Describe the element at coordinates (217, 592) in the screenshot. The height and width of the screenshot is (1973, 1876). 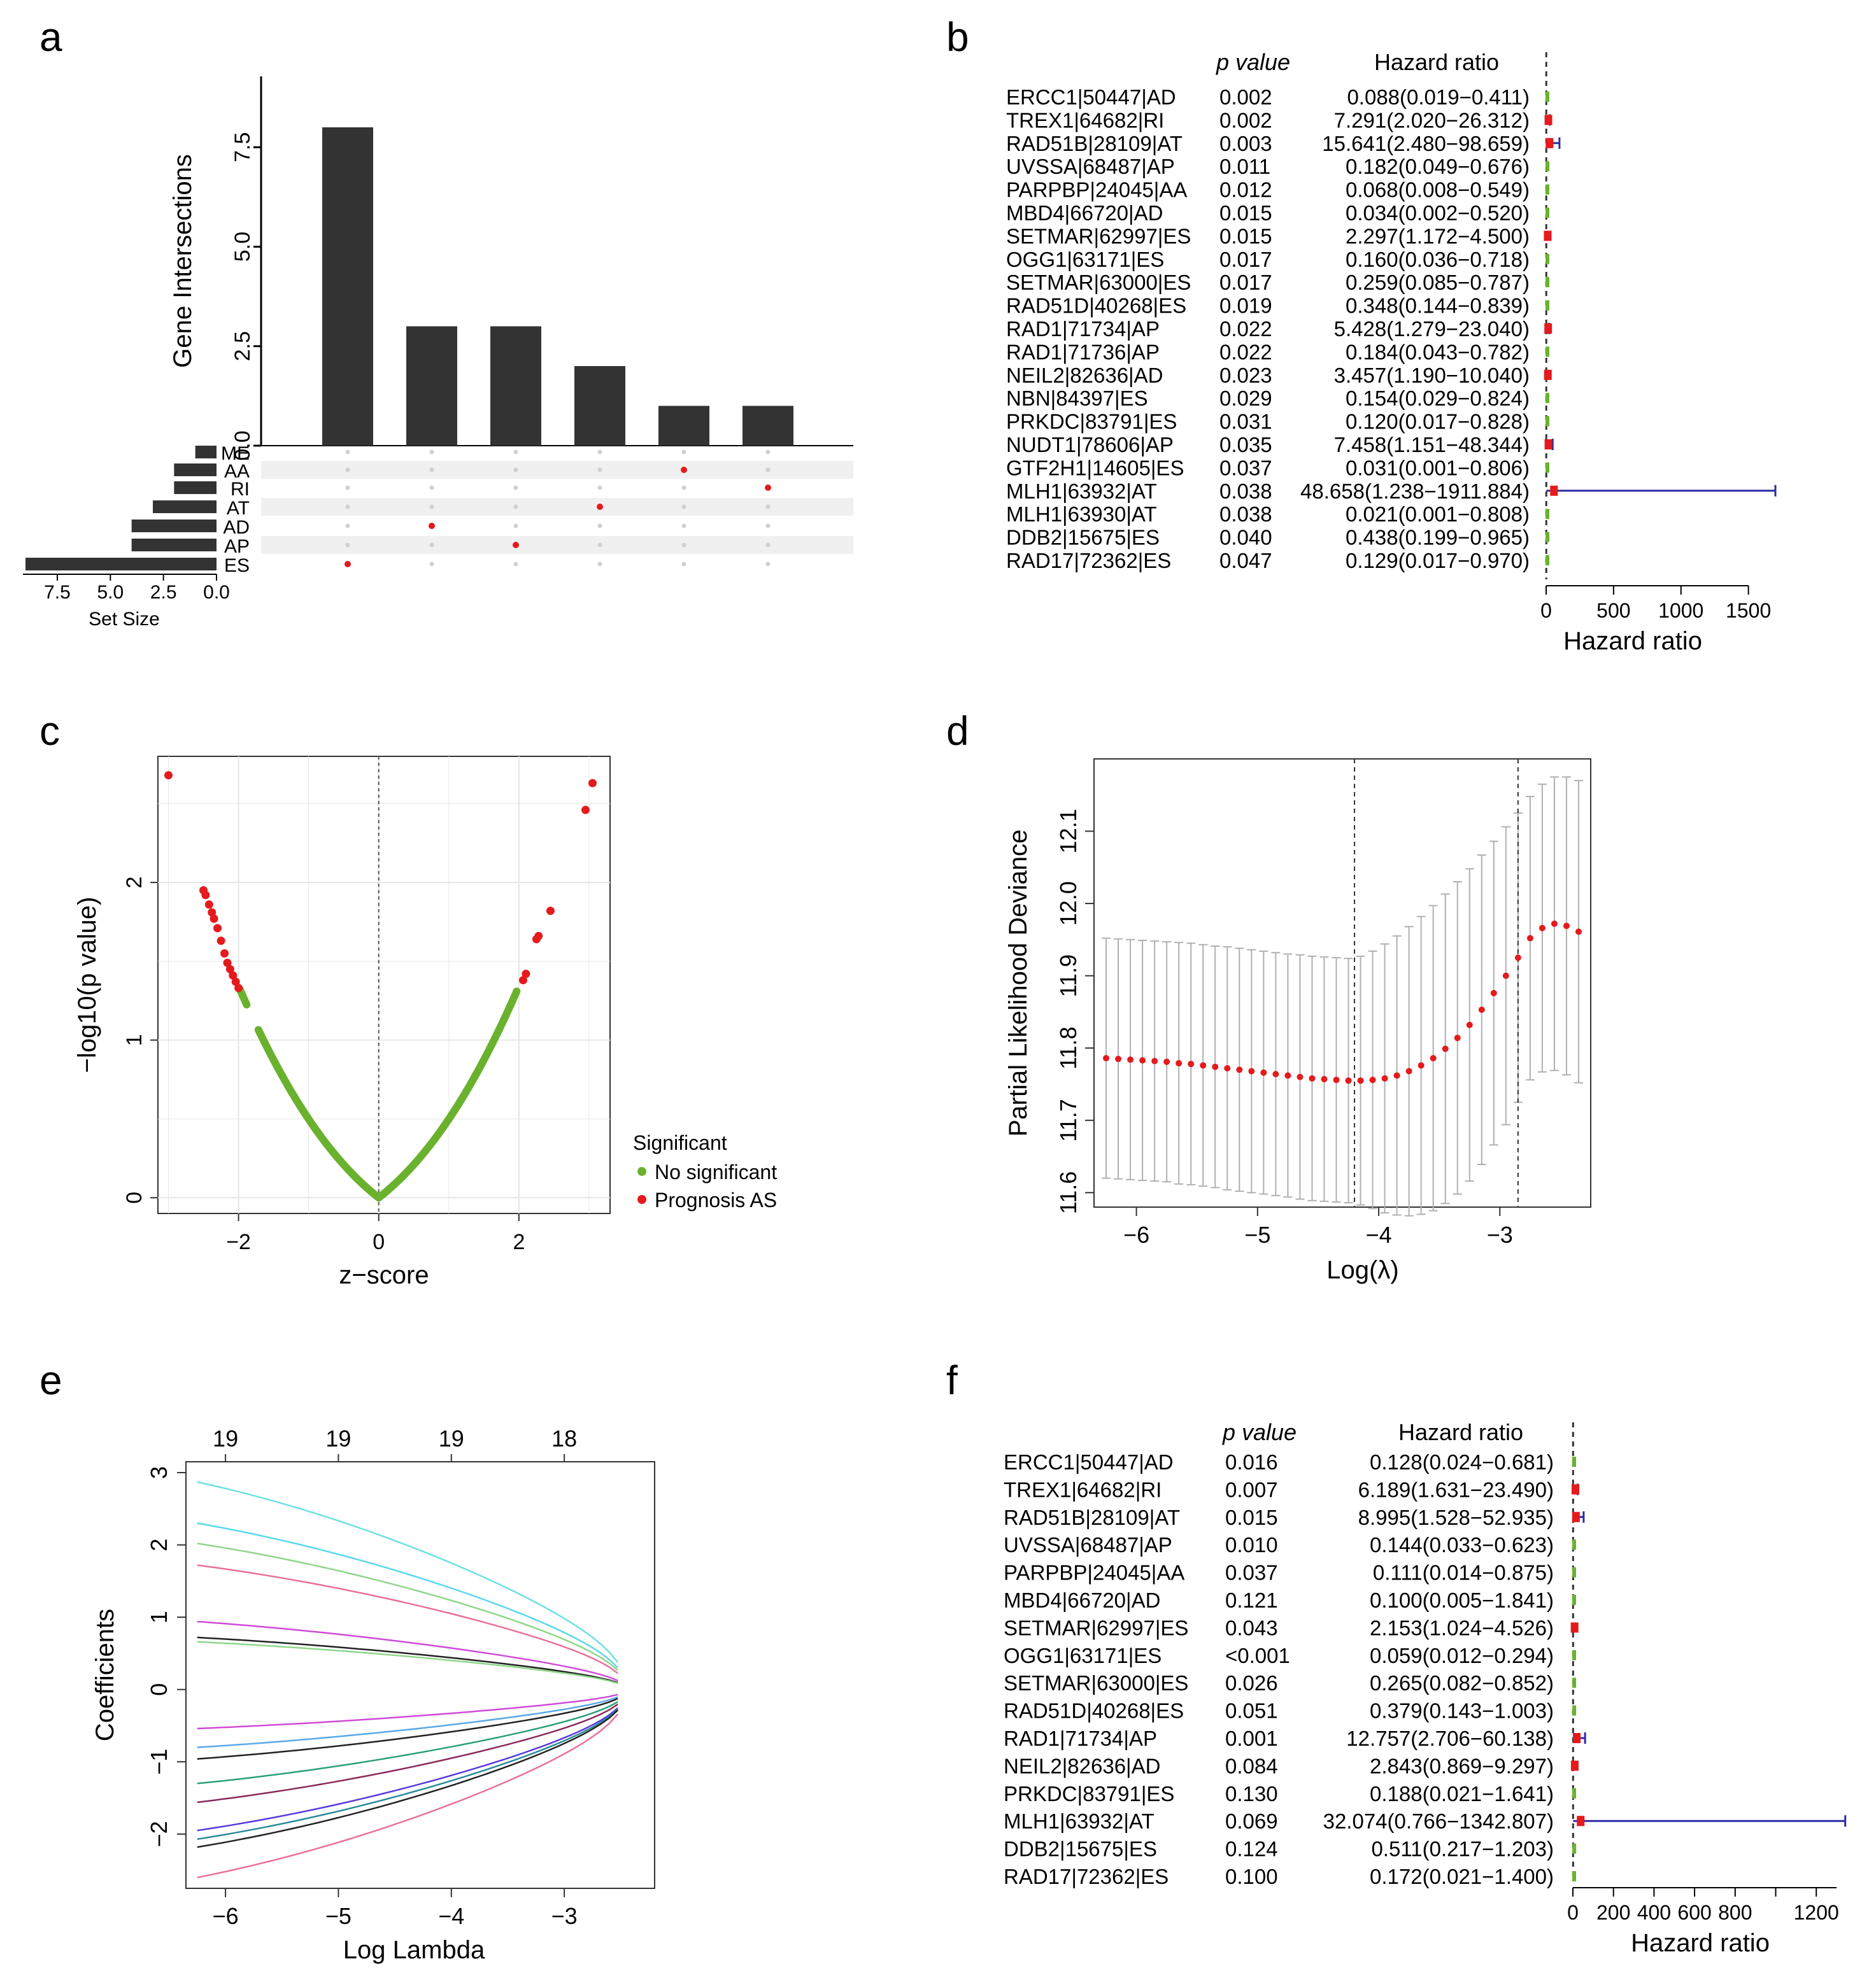
I see `set-size-tick-label: 0.0` at that location.